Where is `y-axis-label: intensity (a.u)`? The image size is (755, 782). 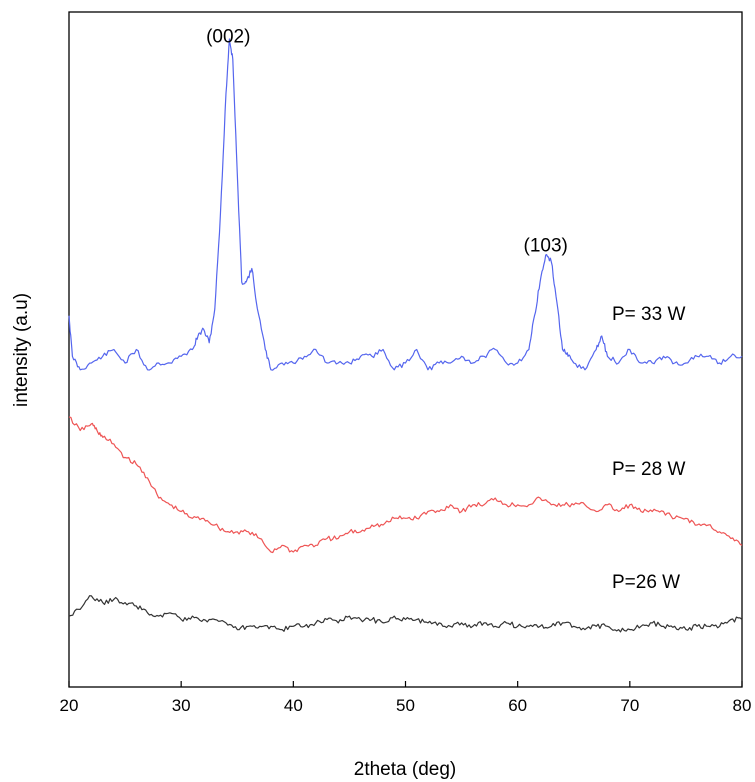 y-axis-label: intensity (a.u) is located at coordinates (21, 350).